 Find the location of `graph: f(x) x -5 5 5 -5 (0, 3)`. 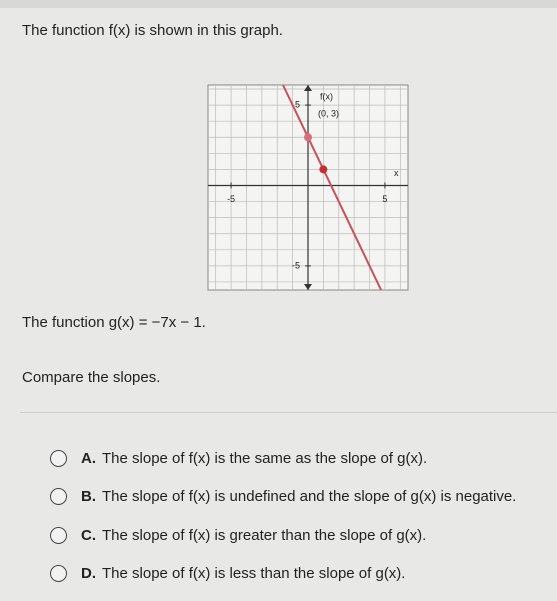

graph: f(x) x -5 5 5 -5 (0, 3) is located at coordinates (308, 187).